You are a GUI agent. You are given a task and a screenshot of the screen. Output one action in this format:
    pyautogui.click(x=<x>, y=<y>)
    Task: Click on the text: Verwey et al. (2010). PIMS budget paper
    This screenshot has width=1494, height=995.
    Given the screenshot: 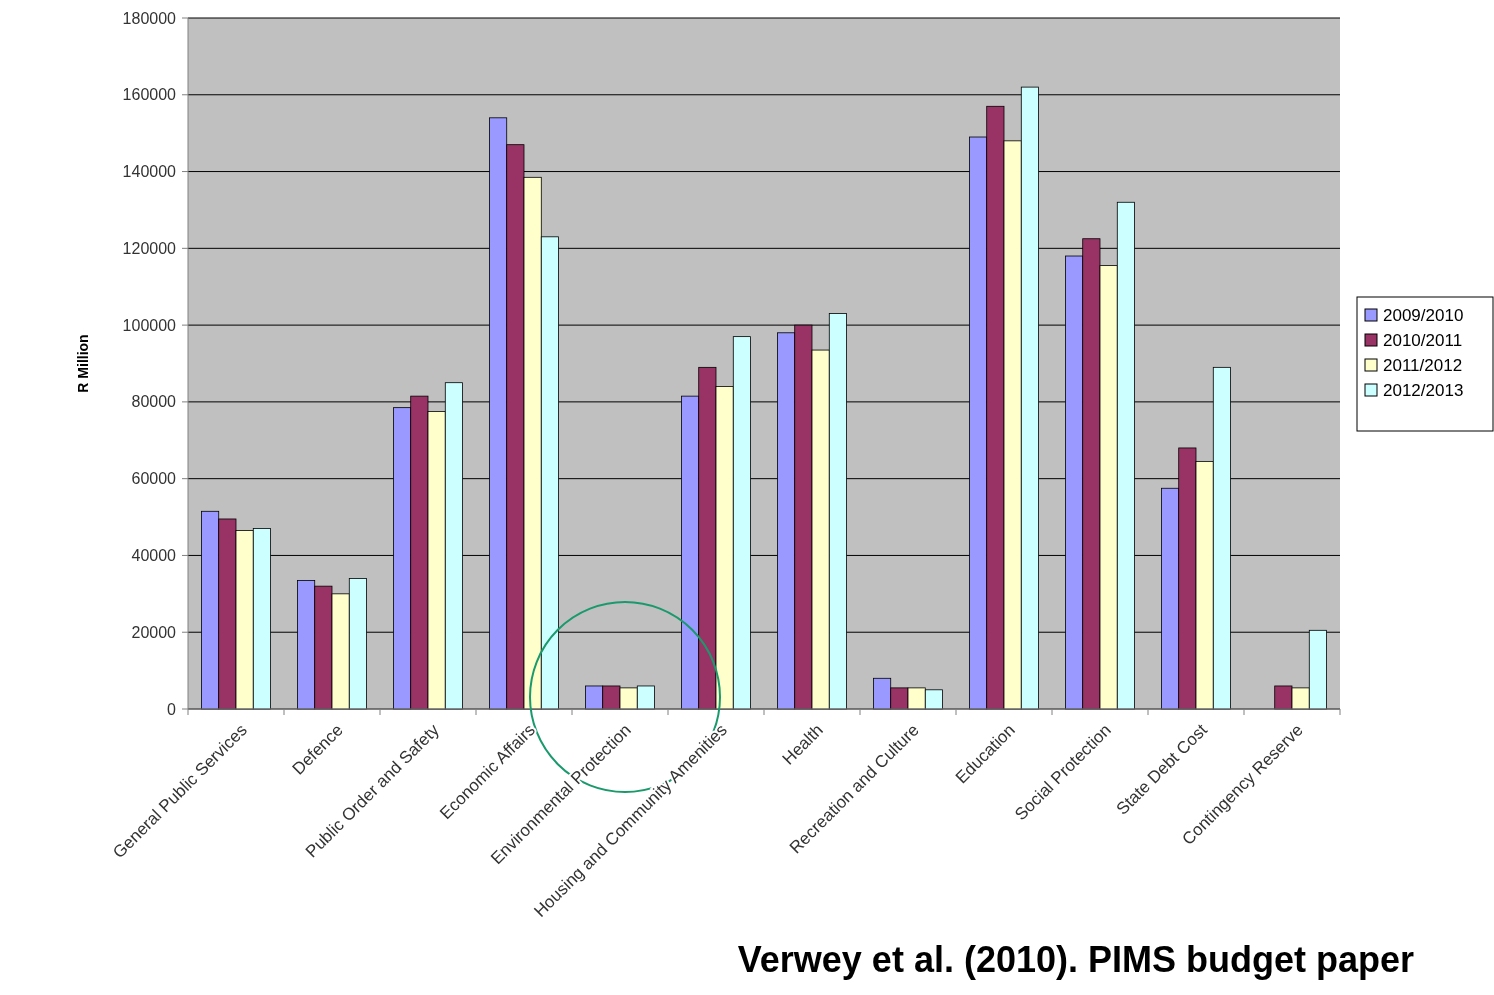 What is the action you would take?
    pyautogui.click(x=1075, y=959)
    